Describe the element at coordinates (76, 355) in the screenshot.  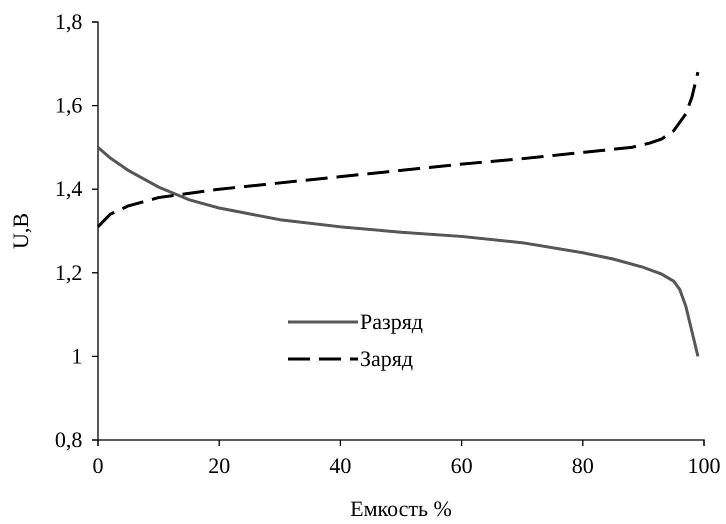
I see `y-tick-label: 1` at that location.